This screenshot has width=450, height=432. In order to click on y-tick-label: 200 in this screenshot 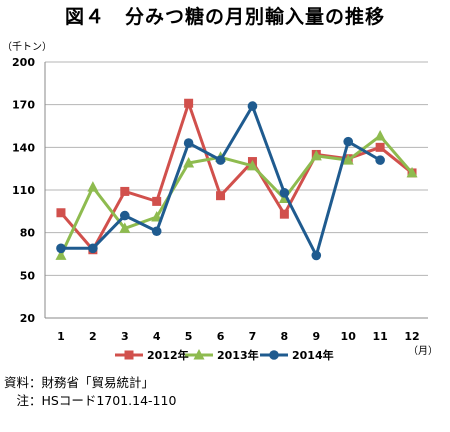, I will do `click(23, 62)`.